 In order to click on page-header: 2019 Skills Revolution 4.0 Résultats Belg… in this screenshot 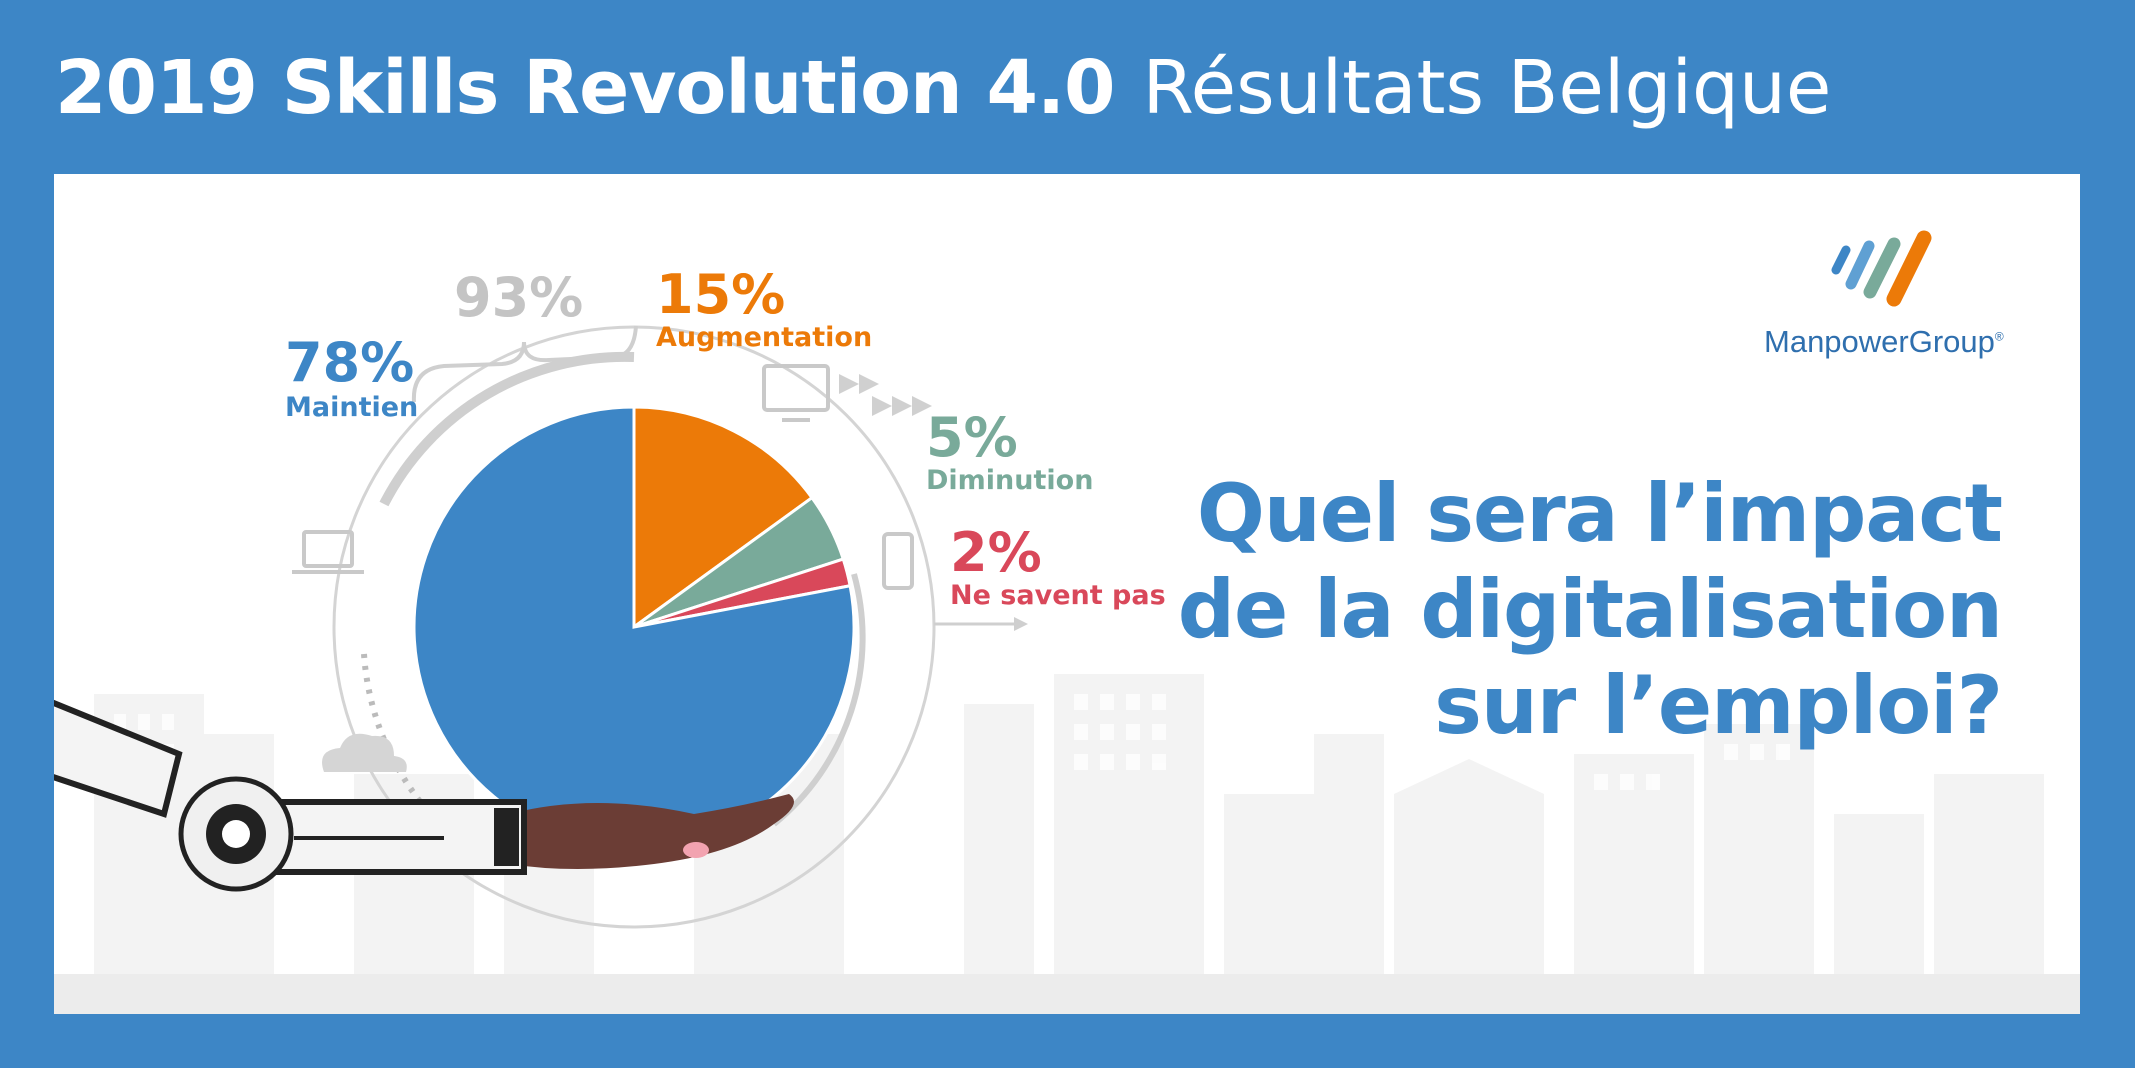, I will do `click(943, 88)`.